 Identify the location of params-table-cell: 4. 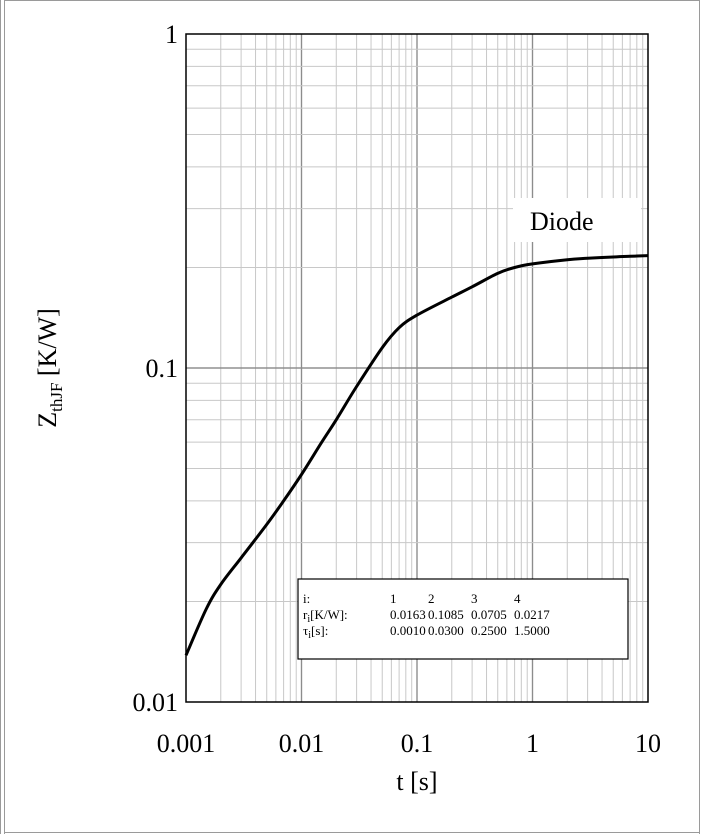
(517, 598).